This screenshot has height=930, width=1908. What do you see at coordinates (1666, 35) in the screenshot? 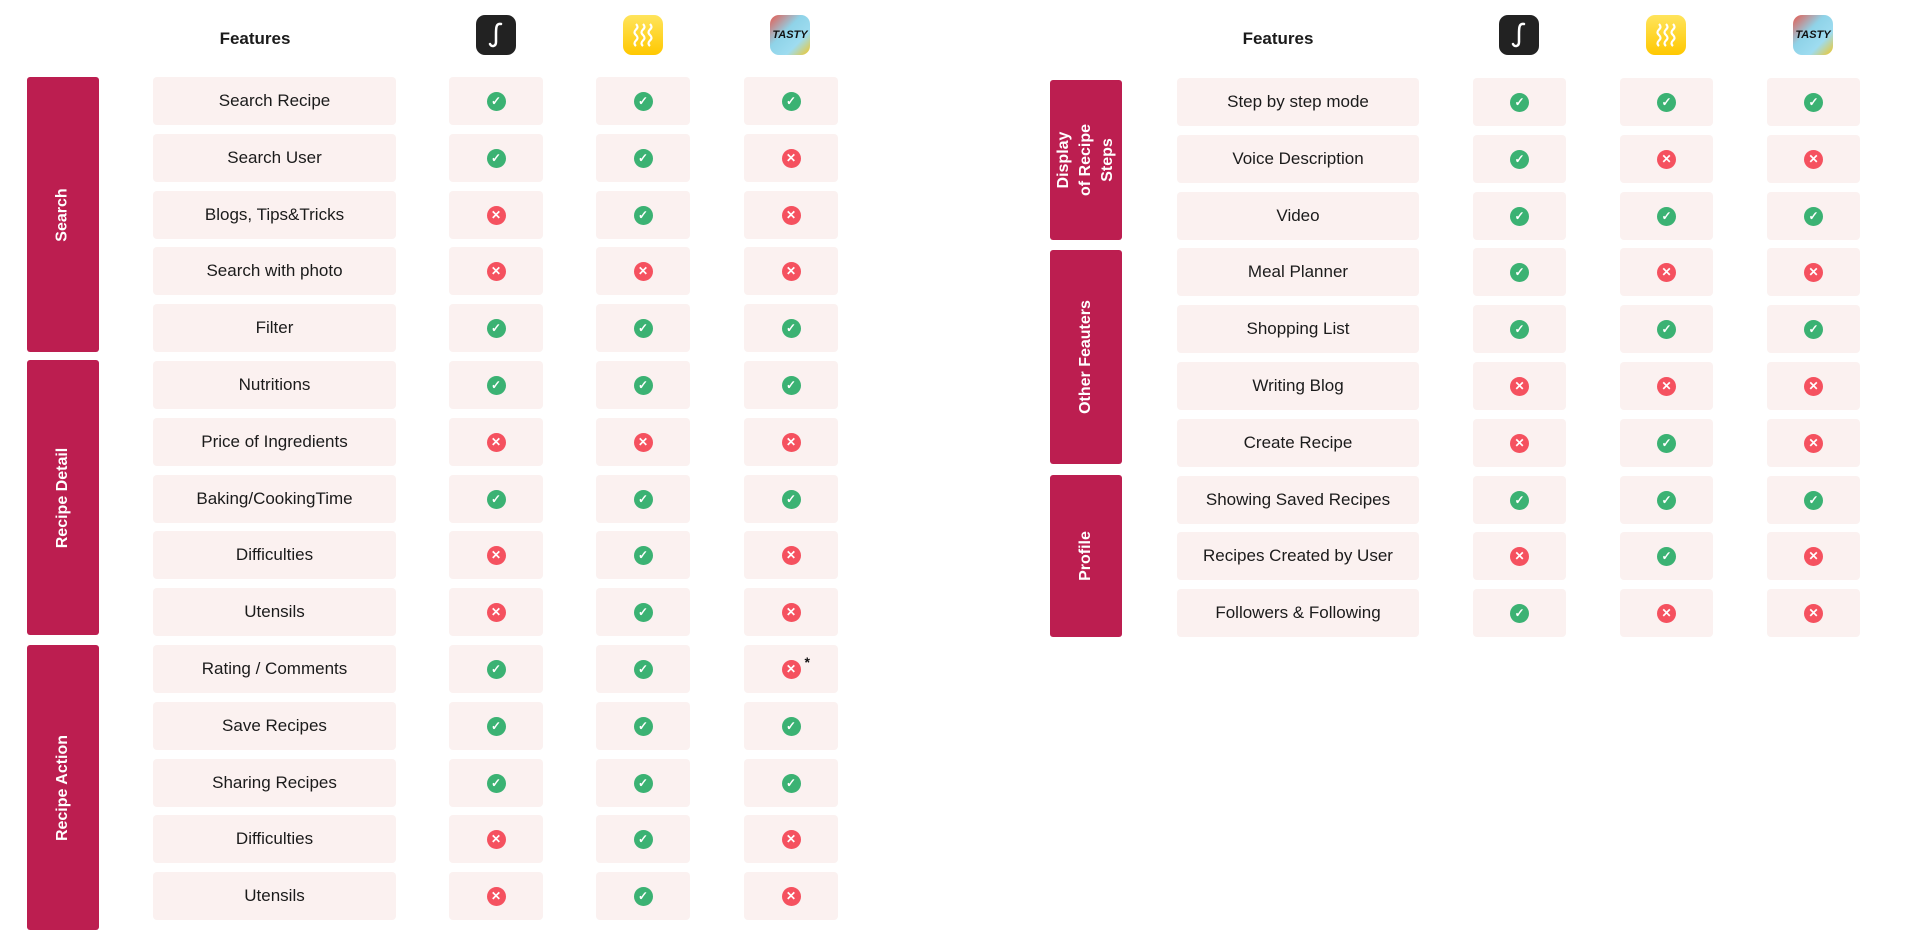
I see `waves-icon` at bounding box center [1666, 35].